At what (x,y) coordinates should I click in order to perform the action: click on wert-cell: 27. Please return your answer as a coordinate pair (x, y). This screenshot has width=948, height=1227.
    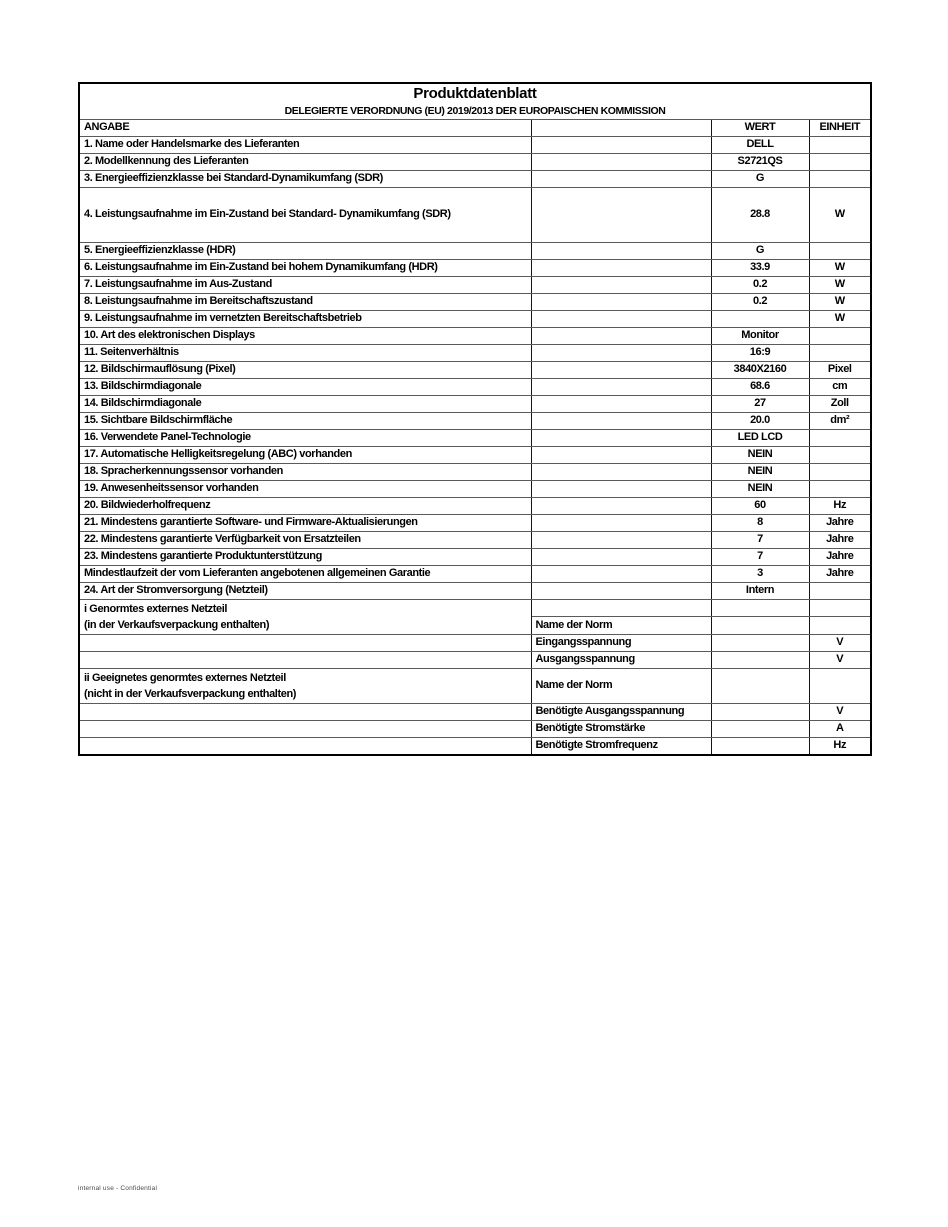
    Looking at the image, I should click on (760, 403).